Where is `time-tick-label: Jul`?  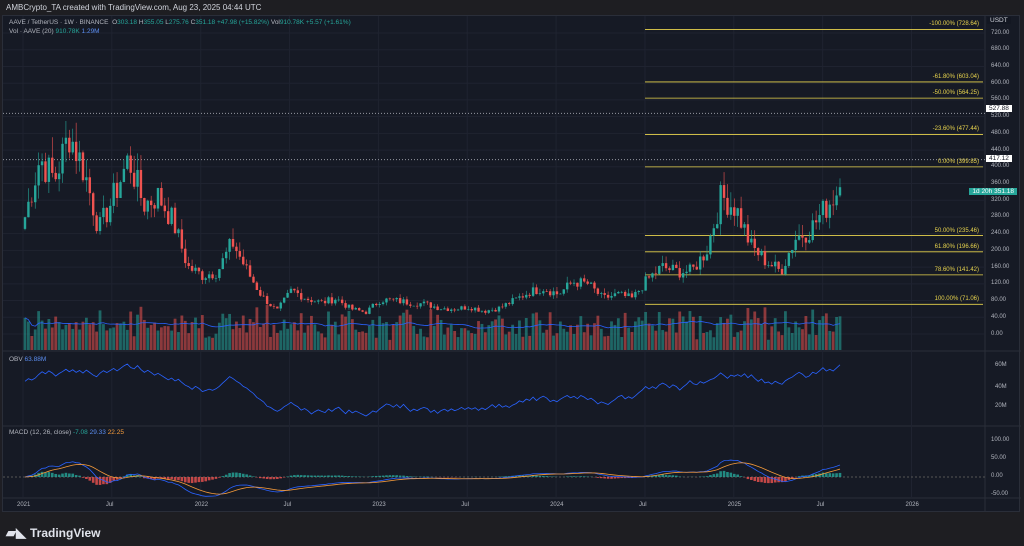 time-tick-label: Jul is located at coordinates (820, 505).